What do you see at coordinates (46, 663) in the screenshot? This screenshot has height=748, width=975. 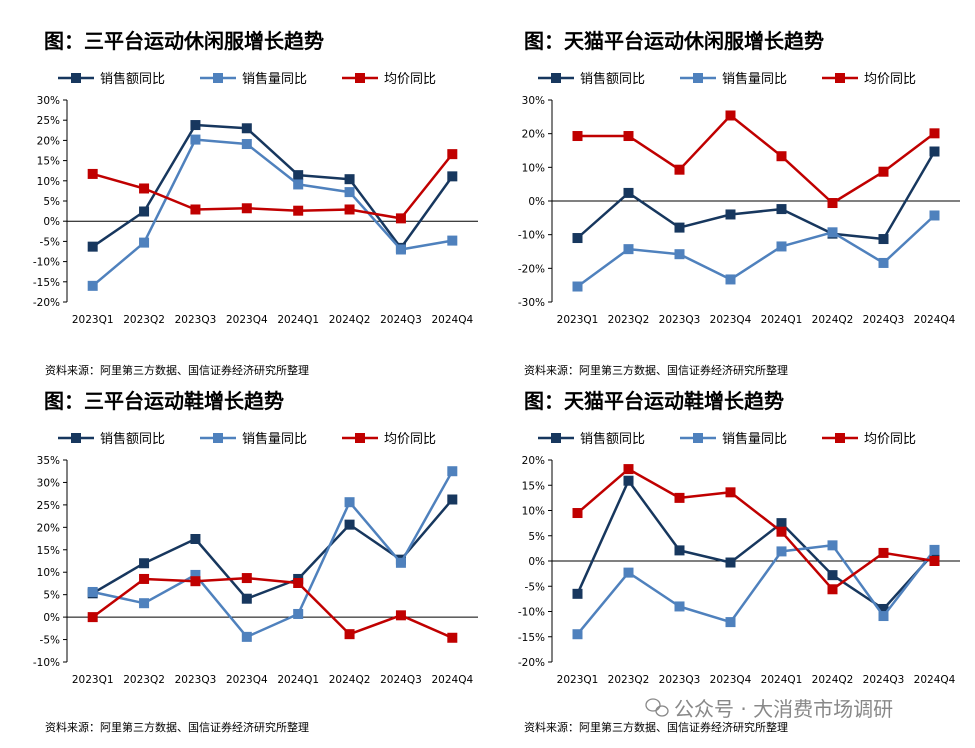 I see `y-tick-label: -10%` at bounding box center [46, 663].